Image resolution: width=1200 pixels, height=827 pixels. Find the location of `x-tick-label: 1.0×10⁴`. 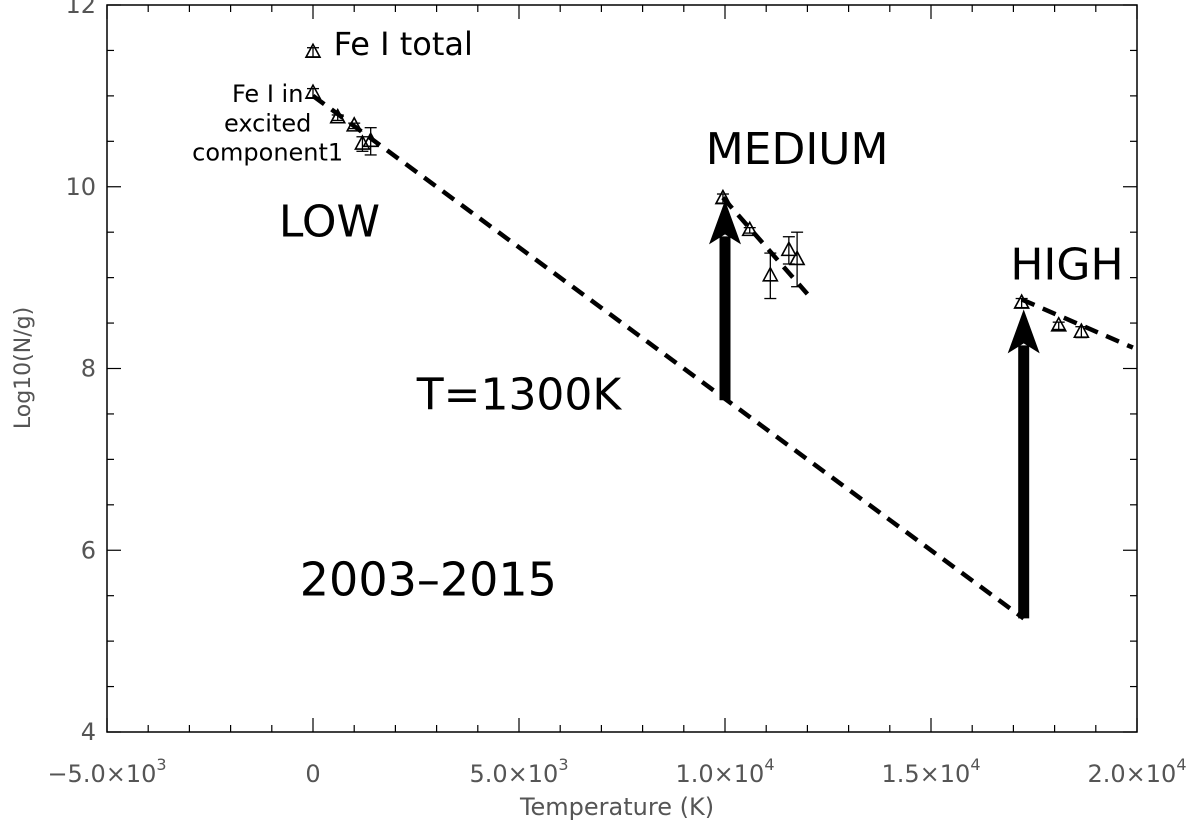

x-tick-label: 1.0×10⁴ is located at coordinates (724, 771).